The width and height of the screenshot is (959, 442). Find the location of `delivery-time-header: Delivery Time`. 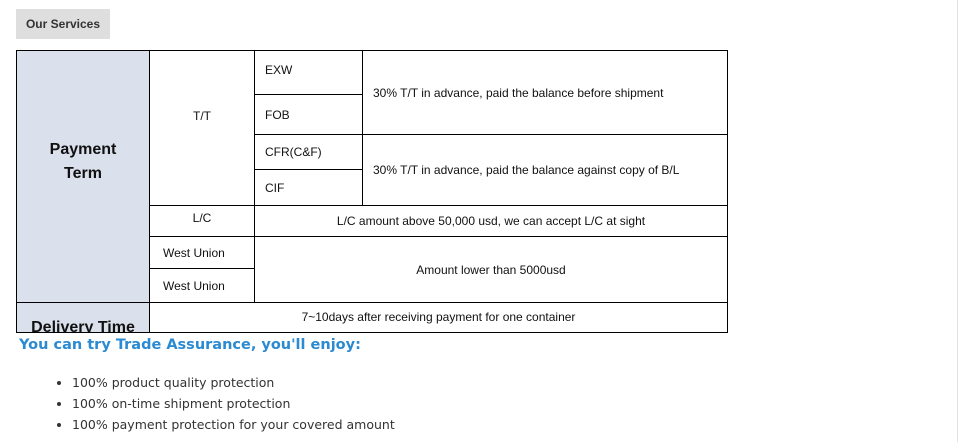

delivery-time-header: Delivery Time is located at coordinates (83, 317).